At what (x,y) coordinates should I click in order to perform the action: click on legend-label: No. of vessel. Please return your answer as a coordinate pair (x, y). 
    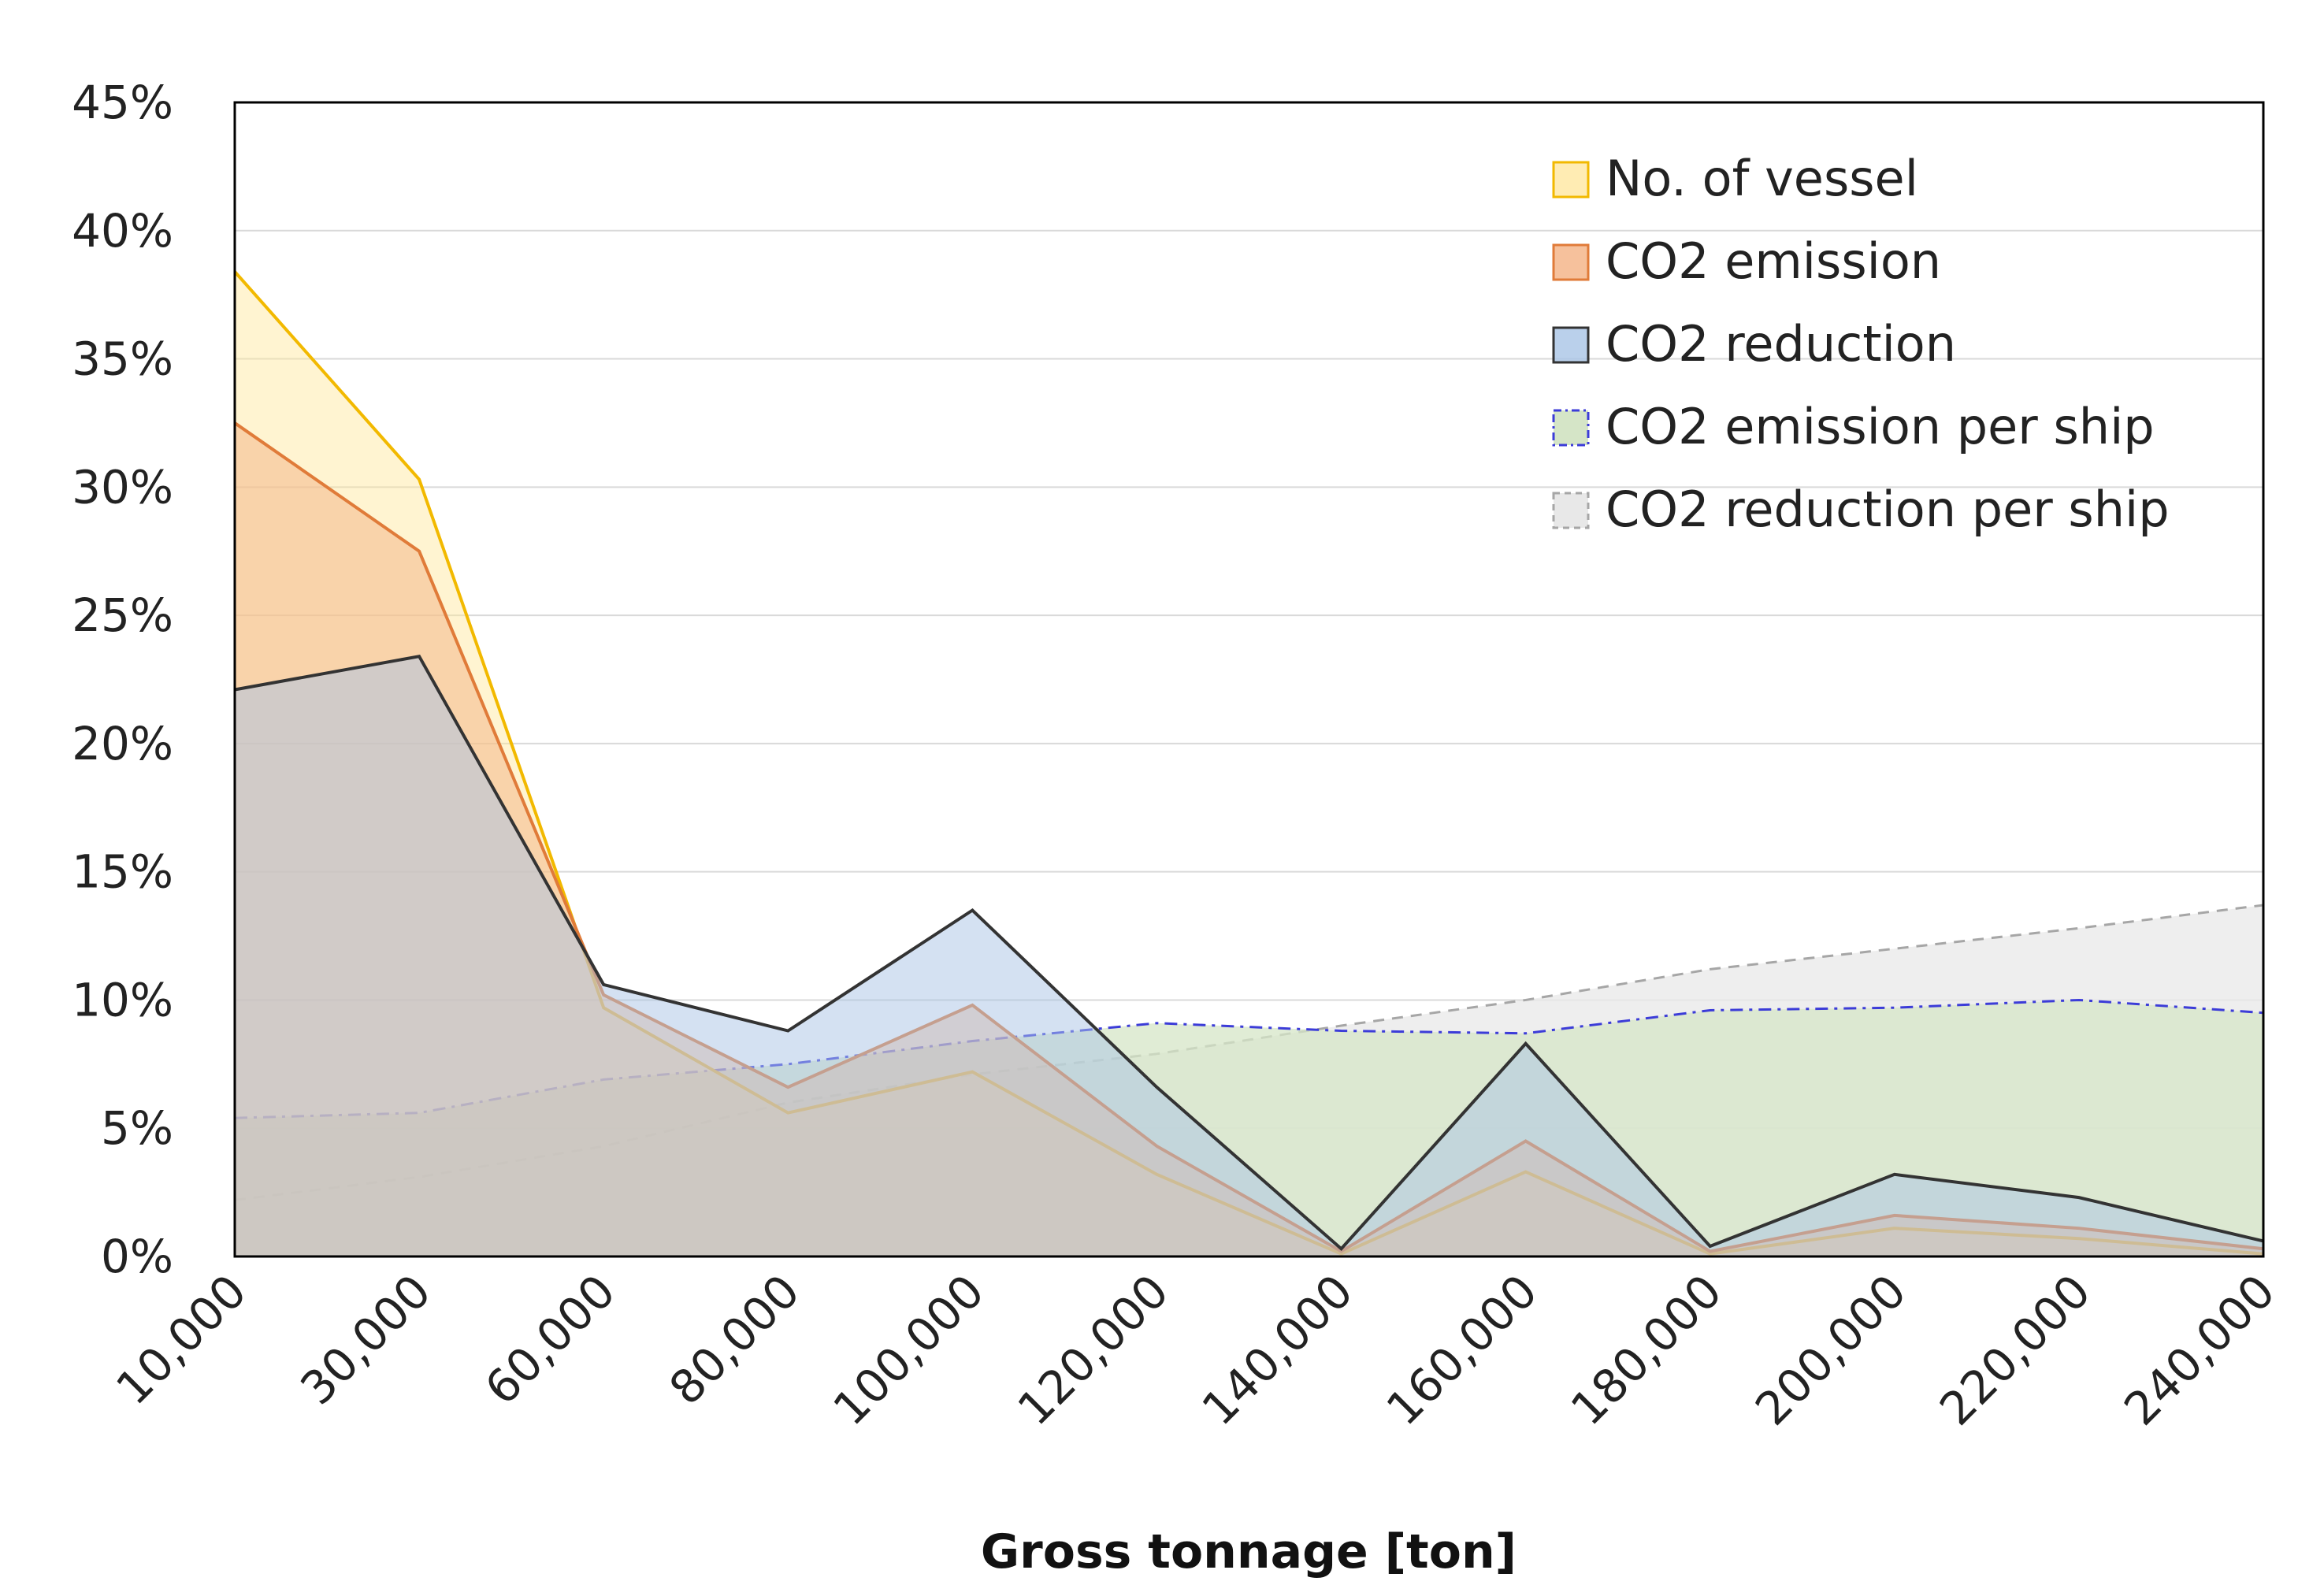
    Looking at the image, I should click on (1762, 178).